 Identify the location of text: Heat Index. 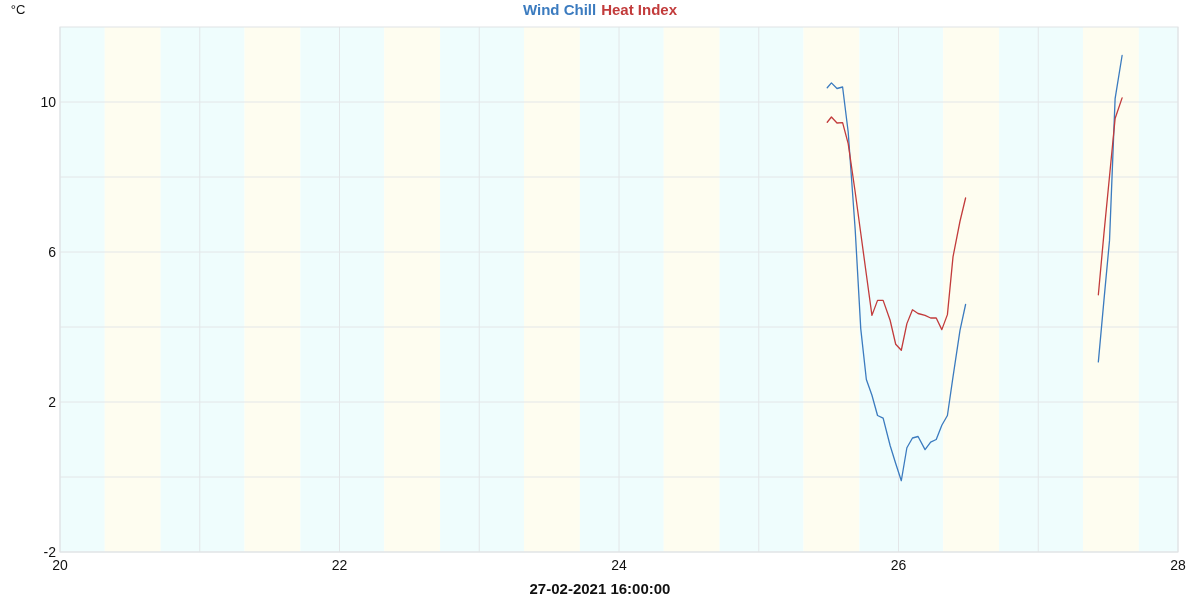
(639, 9).